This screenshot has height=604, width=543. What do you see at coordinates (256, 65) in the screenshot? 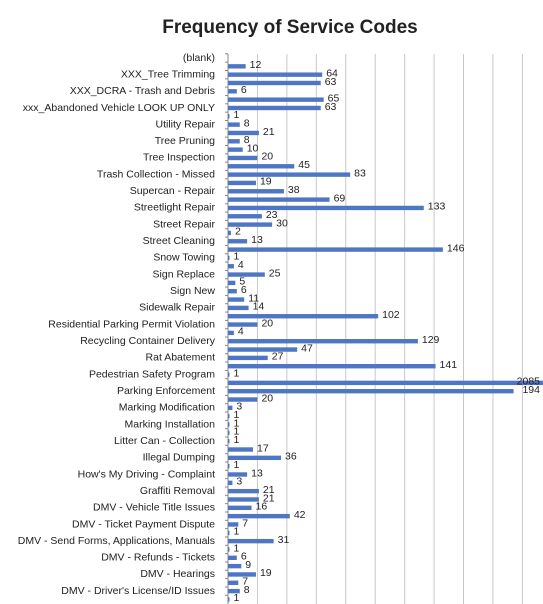
I see `value-label: 12` at bounding box center [256, 65].